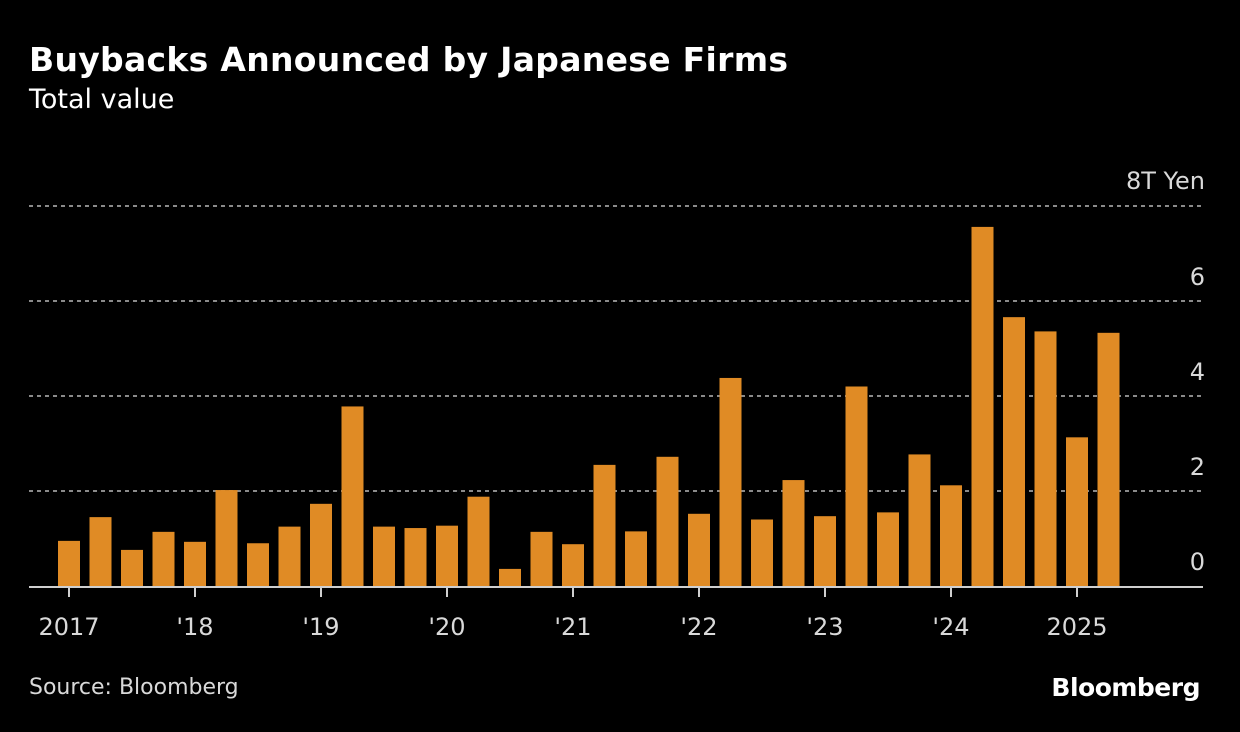  Describe the element at coordinates (1076, 627) in the screenshot. I see `x-tick-label: 2025` at that location.